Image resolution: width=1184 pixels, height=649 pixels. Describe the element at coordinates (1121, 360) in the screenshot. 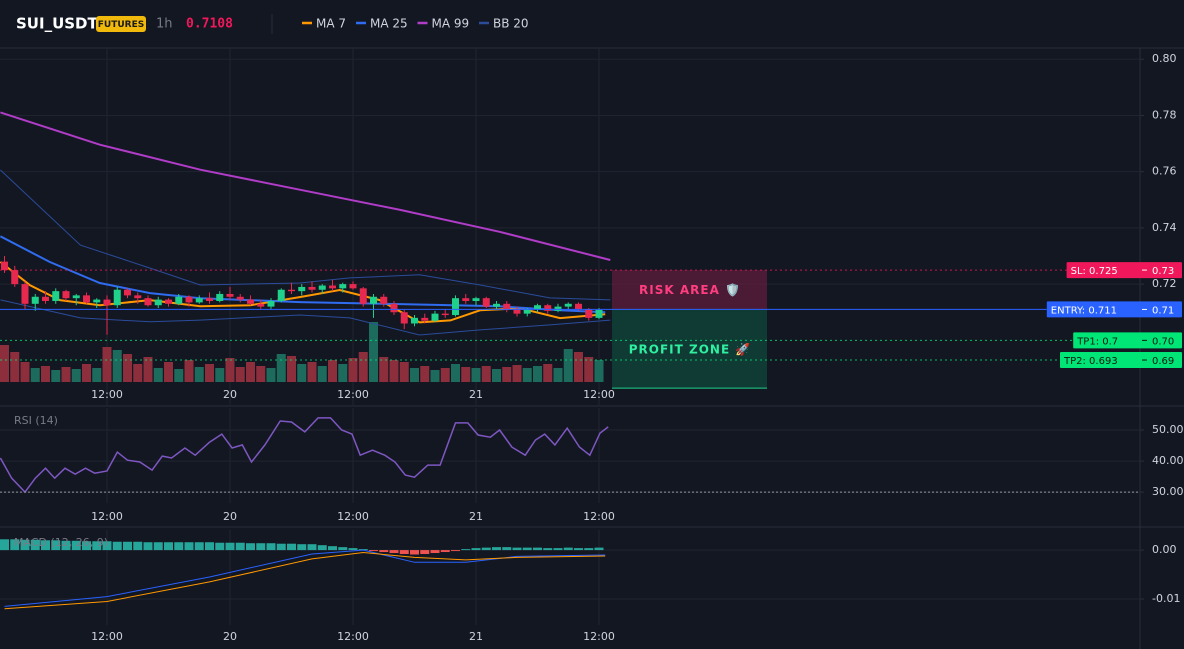

I see `level-tag` at that location.